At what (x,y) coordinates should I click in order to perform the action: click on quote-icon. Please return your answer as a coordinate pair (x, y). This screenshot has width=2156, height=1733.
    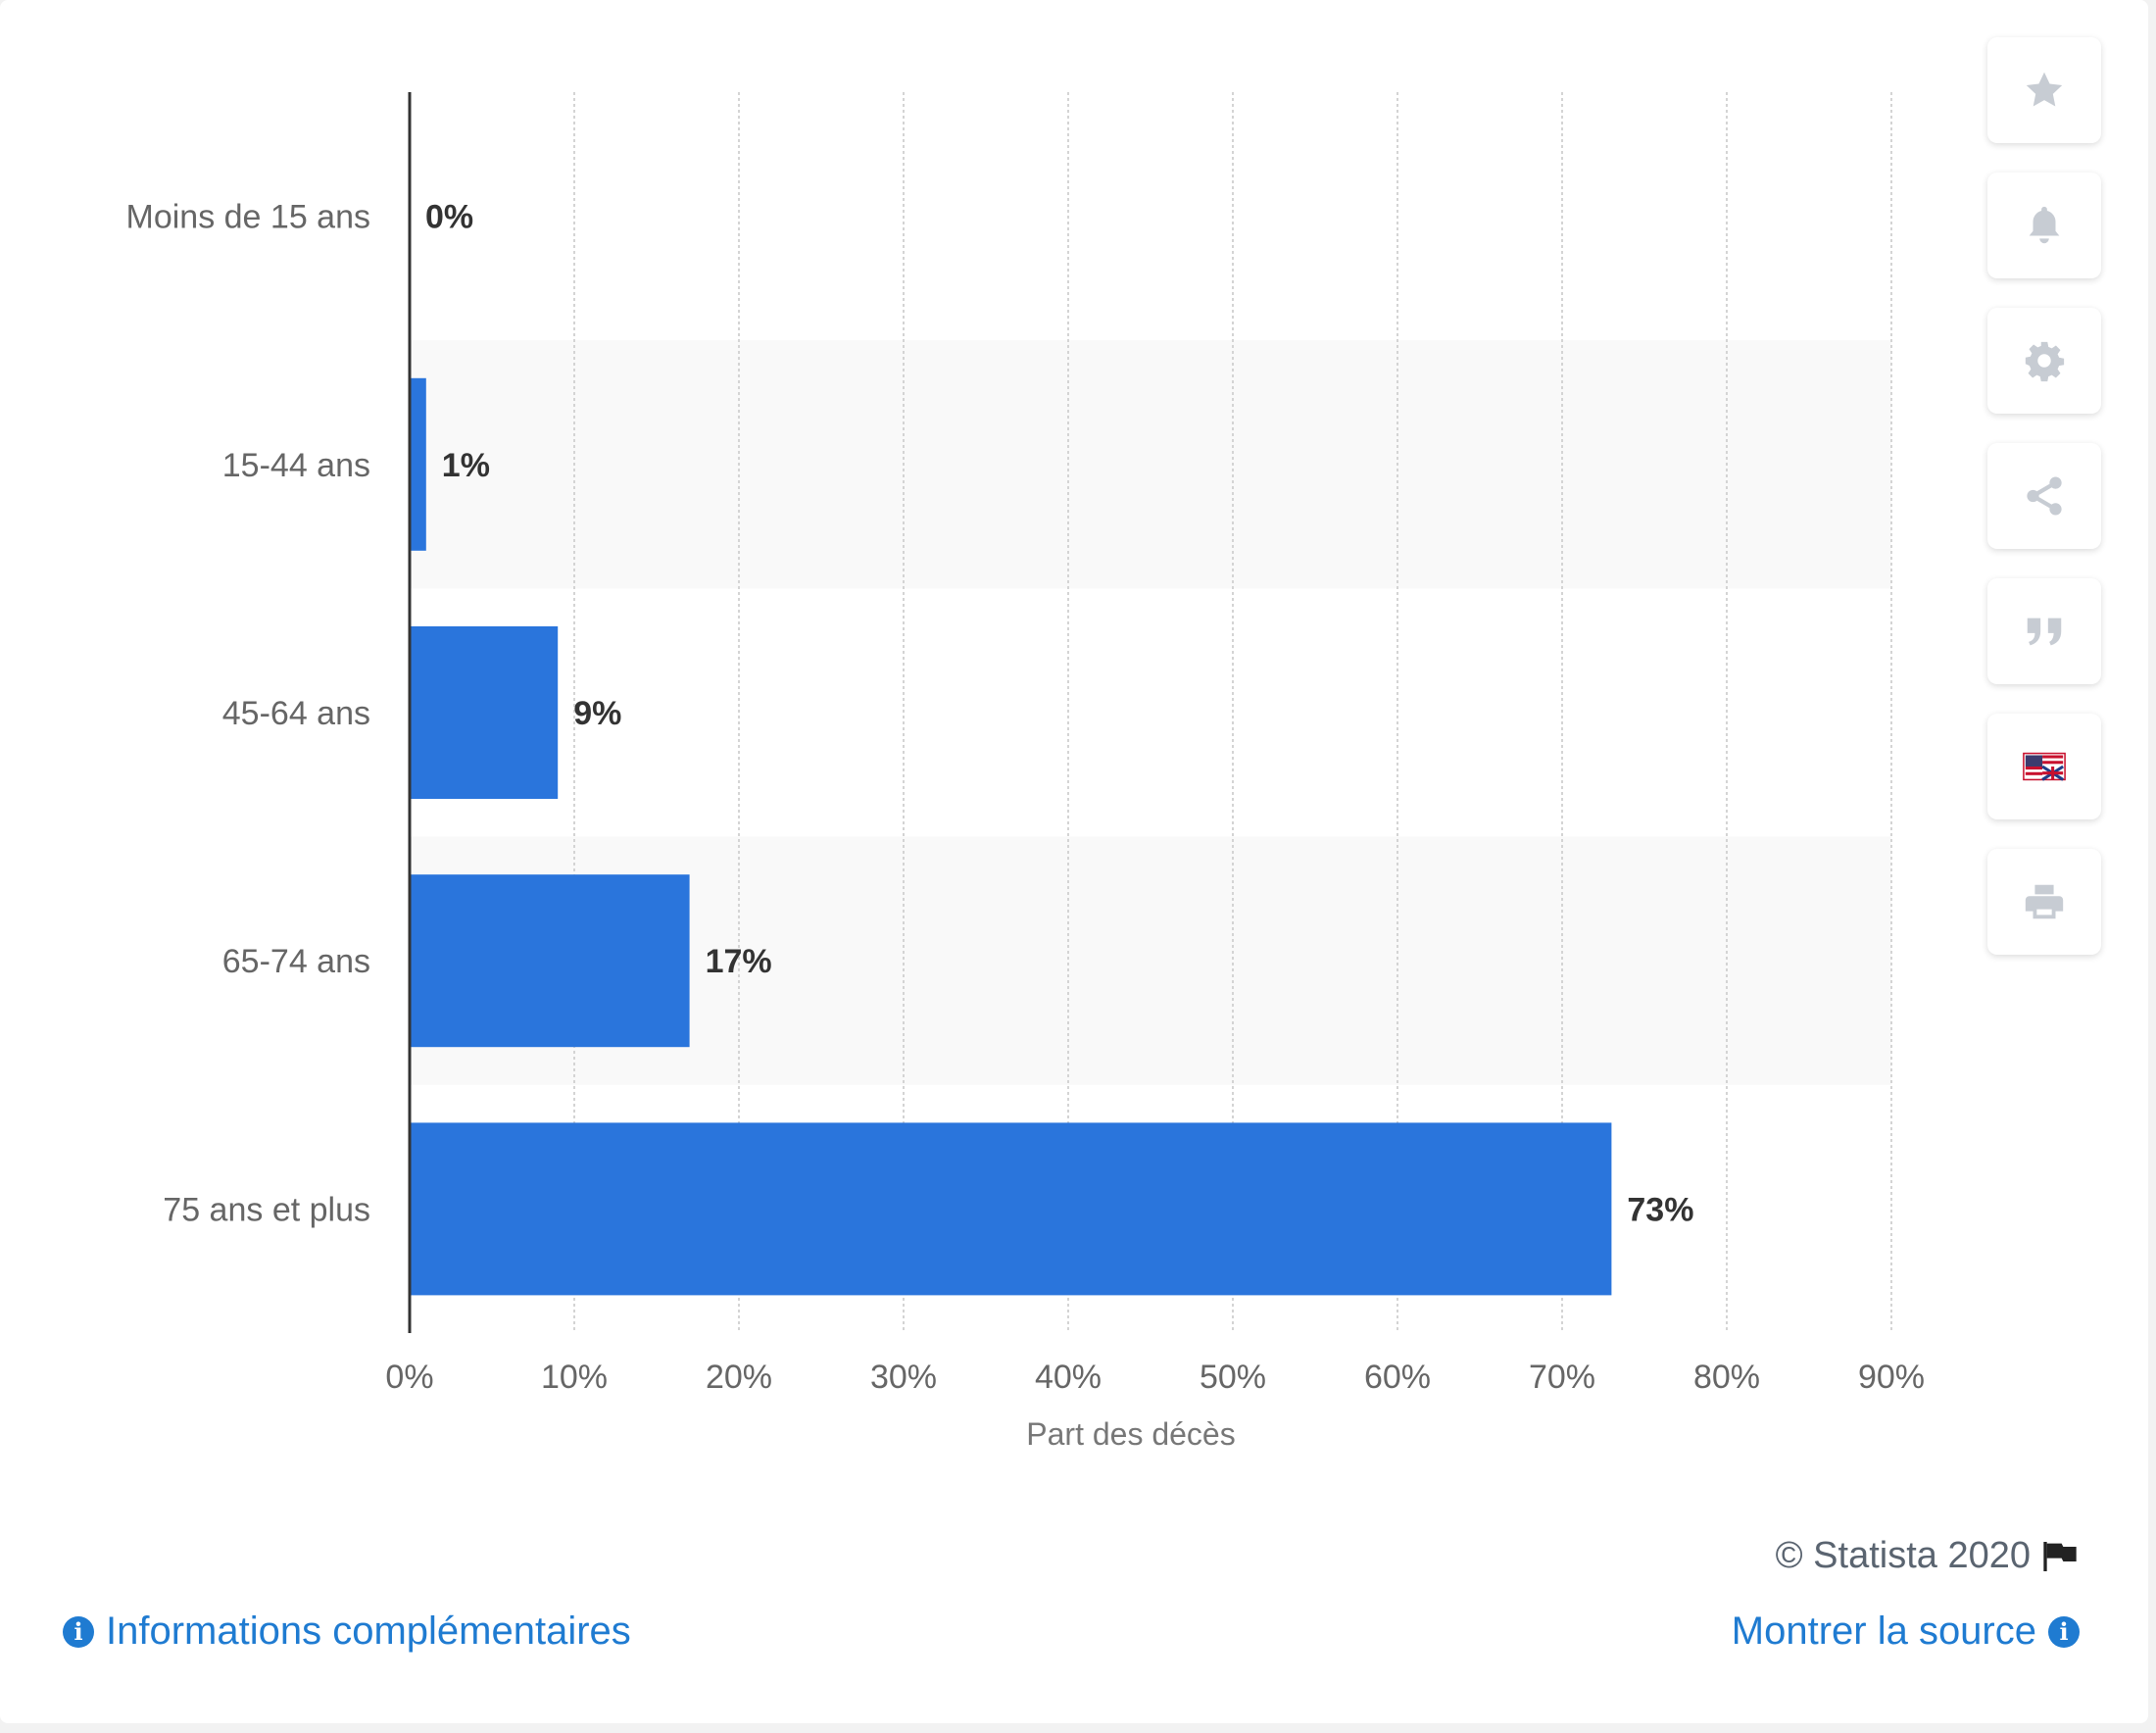
    Looking at the image, I should click on (2045, 632).